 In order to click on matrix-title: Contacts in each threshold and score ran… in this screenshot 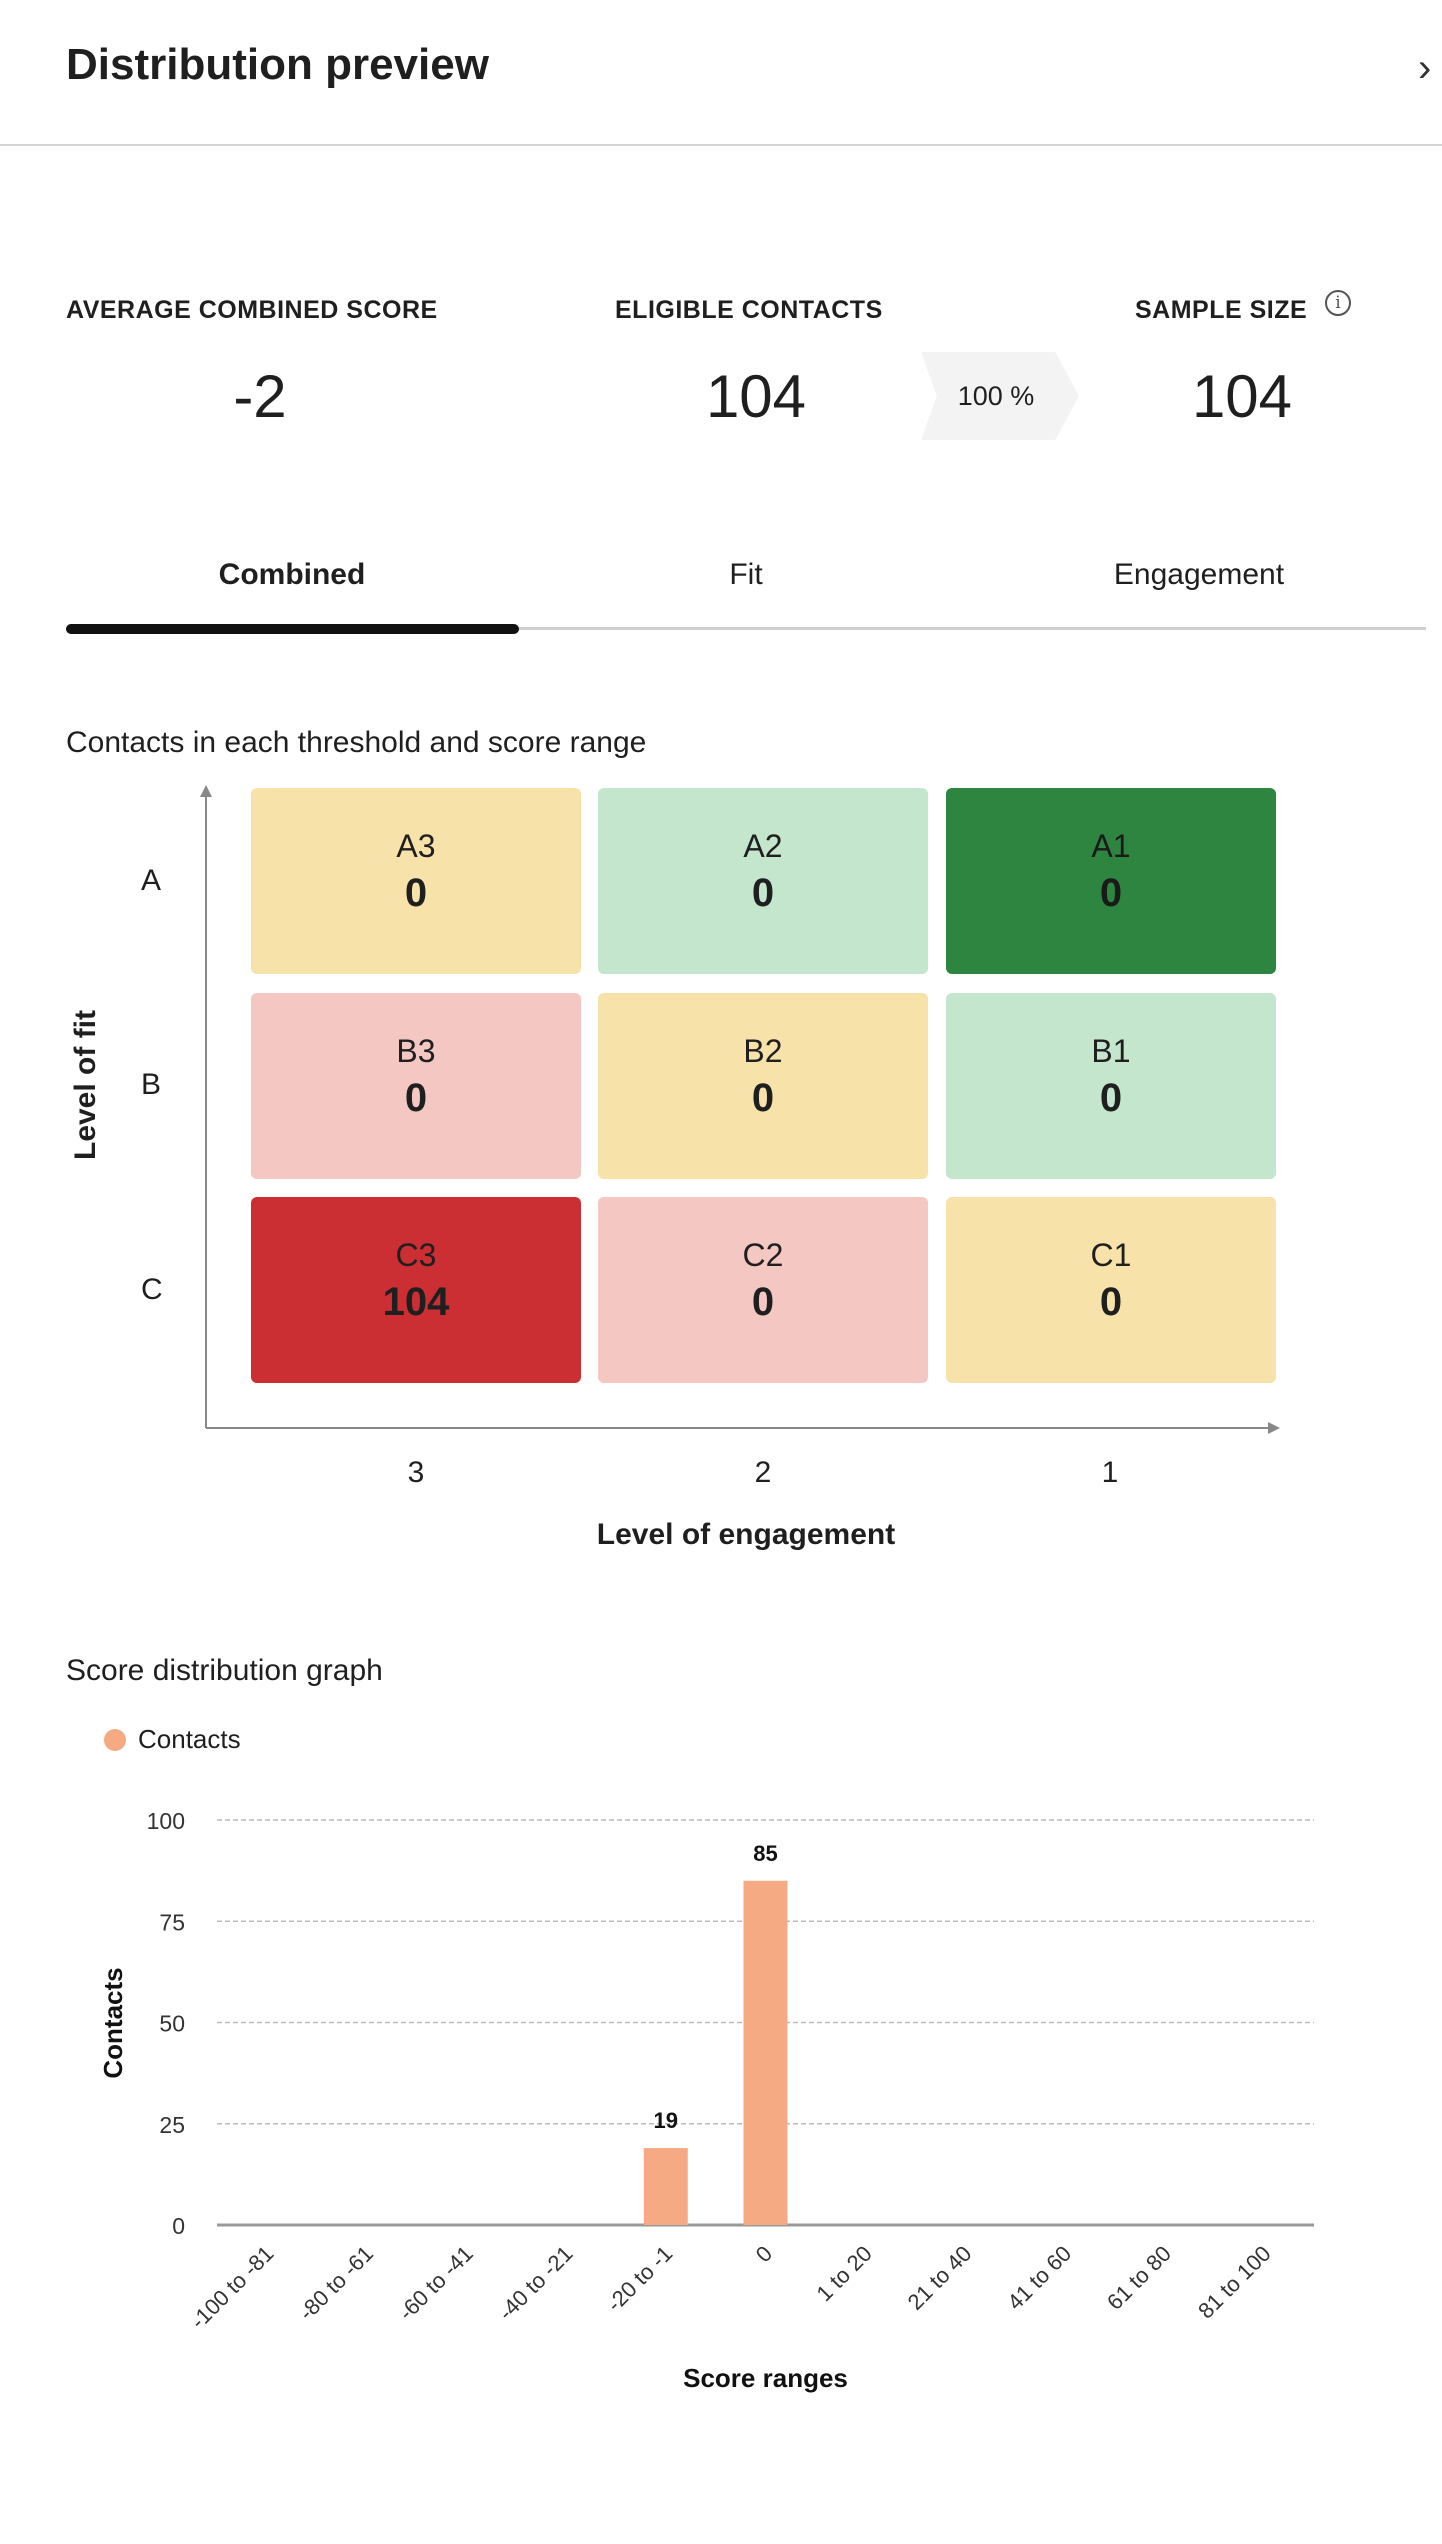, I will do `click(356, 742)`.